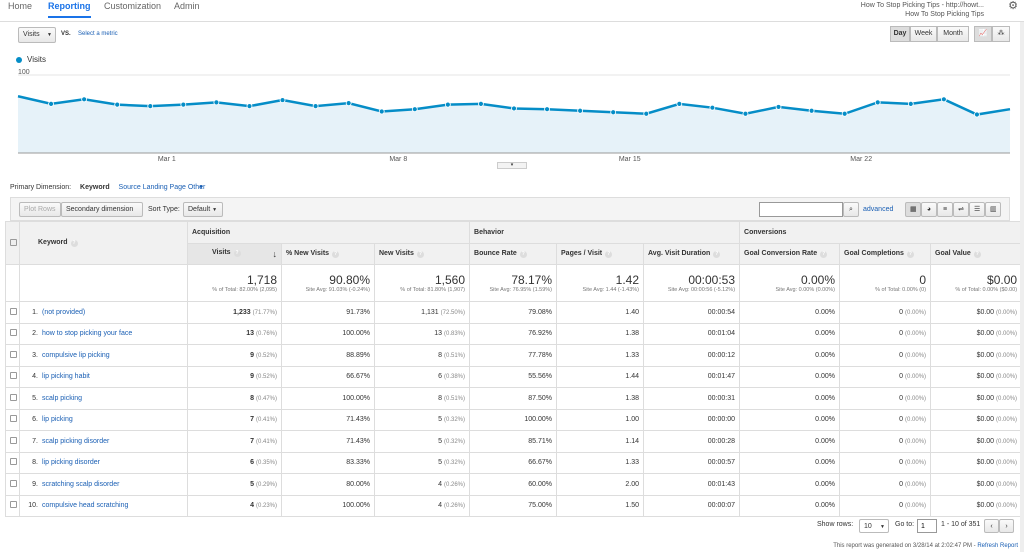  What do you see at coordinates (953, 34) in the screenshot?
I see `month-button: Month` at bounding box center [953, 34].